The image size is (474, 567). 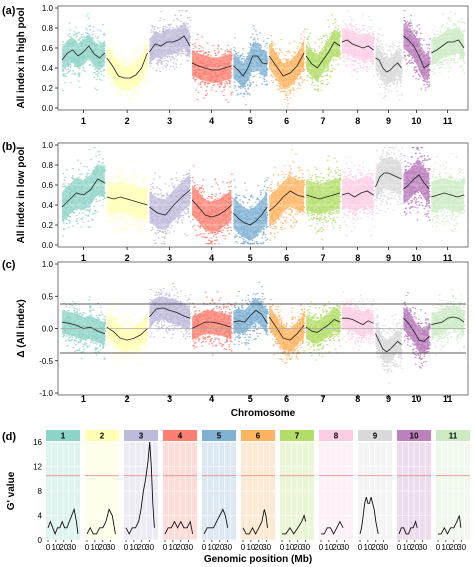 What do you see at coordinates (170, 41) in the screenshot?
I see `chromosome-3-points` at bounding box center [170, 41].